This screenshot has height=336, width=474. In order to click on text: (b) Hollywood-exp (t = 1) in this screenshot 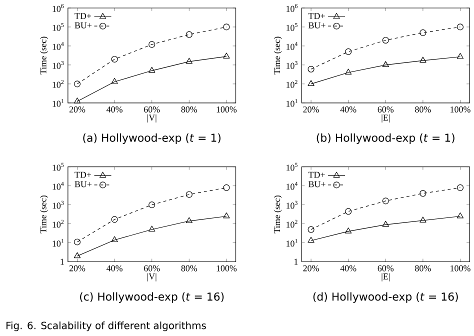, I will do `click(385, 139)`.